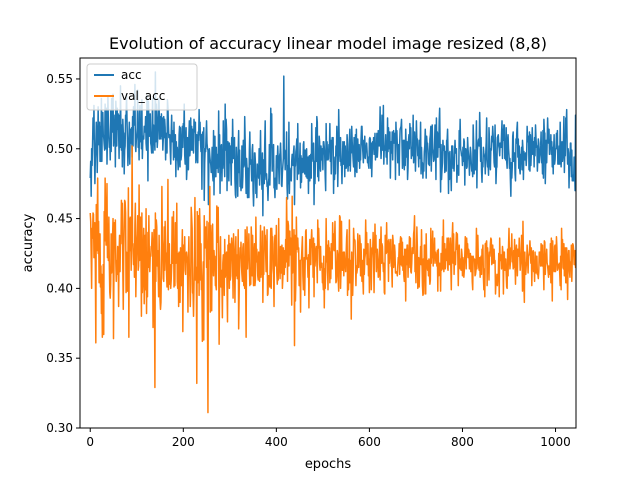 The width and height of the screenshot is (640, 480). Describe the element at coordinates (555, 442) in the screenshot. I see `x-tick-label: 1000` at that location.